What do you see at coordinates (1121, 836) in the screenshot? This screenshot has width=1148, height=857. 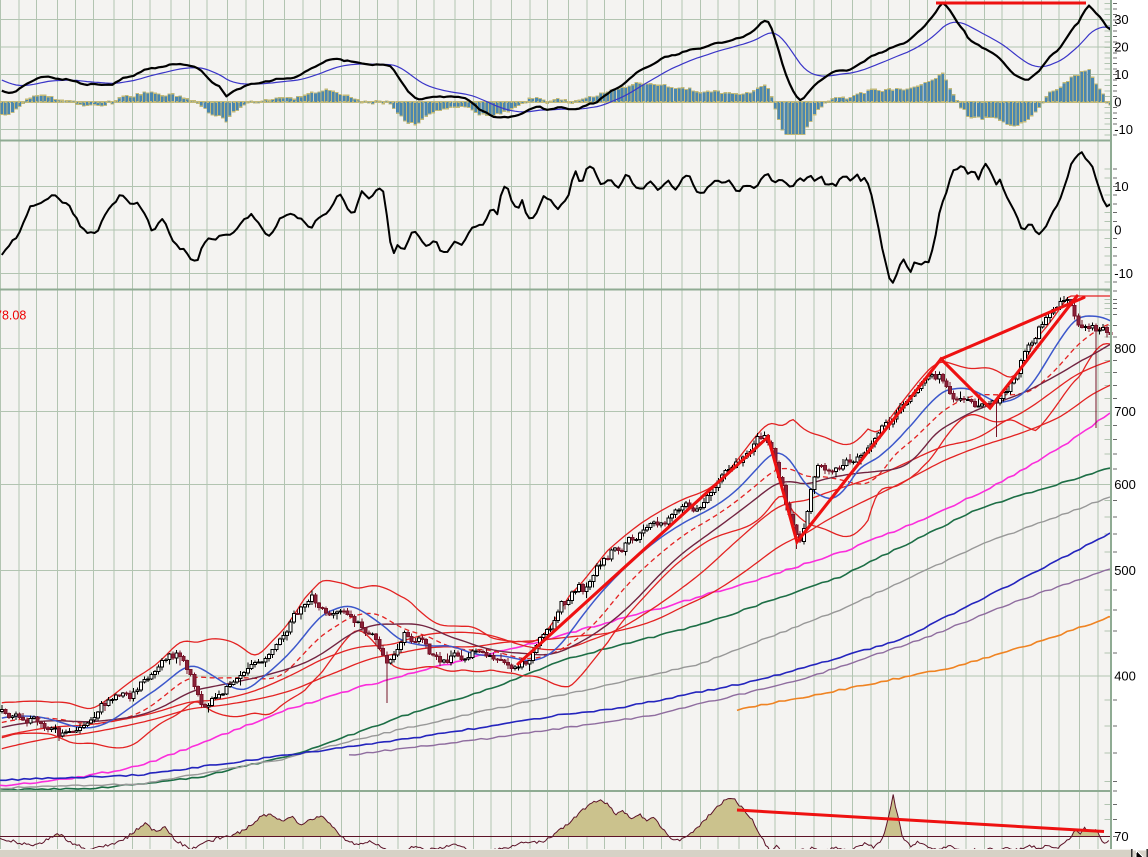 I see `svg-text: 70` at bounding box center [1121, 836].